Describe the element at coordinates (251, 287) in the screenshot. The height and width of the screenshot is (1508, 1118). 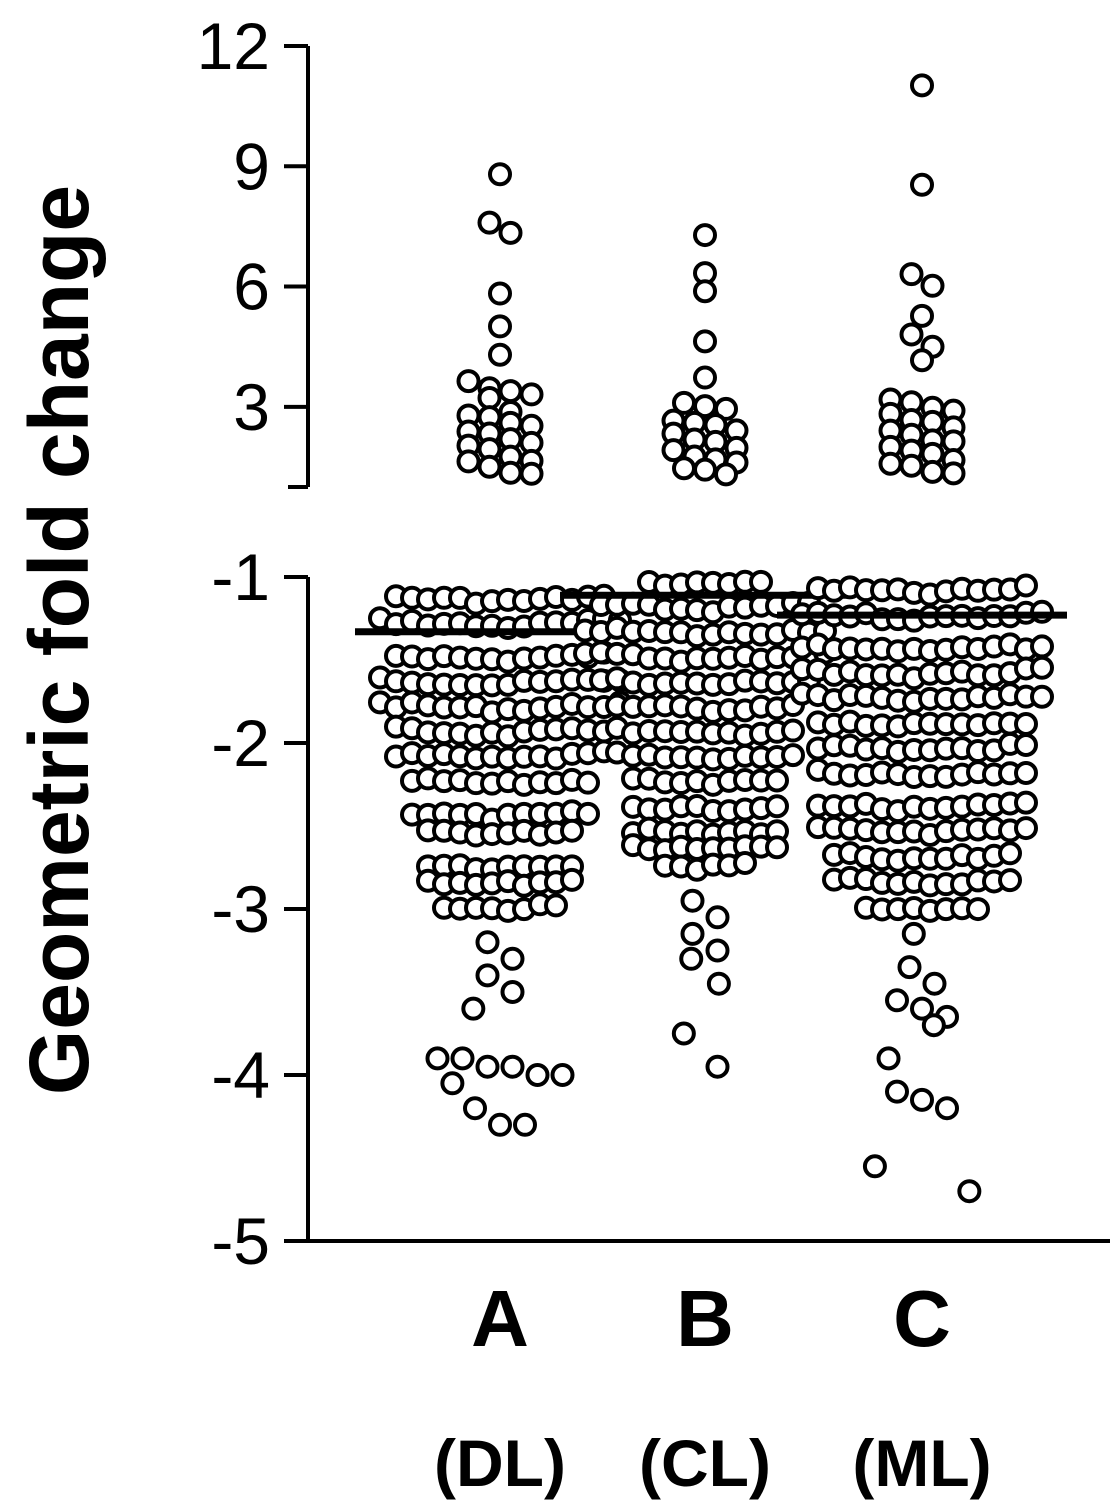
I see `y-tick-label: 6` at that location.